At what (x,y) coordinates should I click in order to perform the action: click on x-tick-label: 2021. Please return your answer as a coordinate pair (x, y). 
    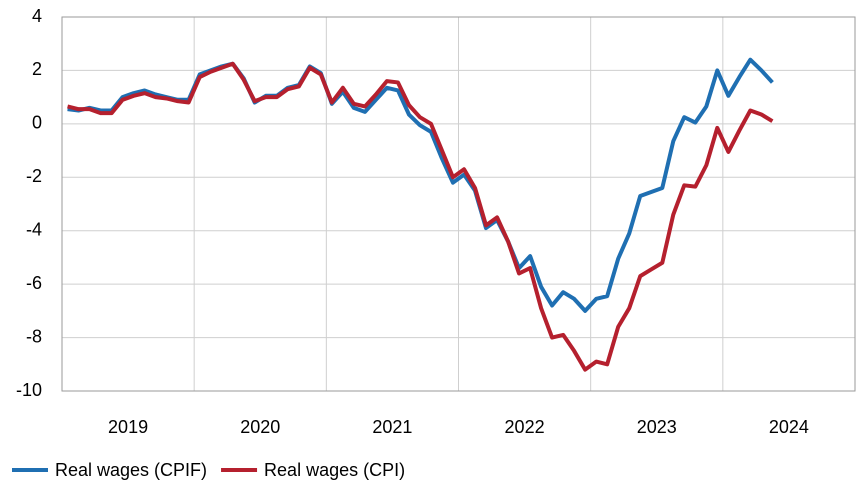
    Looking at the image, I should click on (392, 427).